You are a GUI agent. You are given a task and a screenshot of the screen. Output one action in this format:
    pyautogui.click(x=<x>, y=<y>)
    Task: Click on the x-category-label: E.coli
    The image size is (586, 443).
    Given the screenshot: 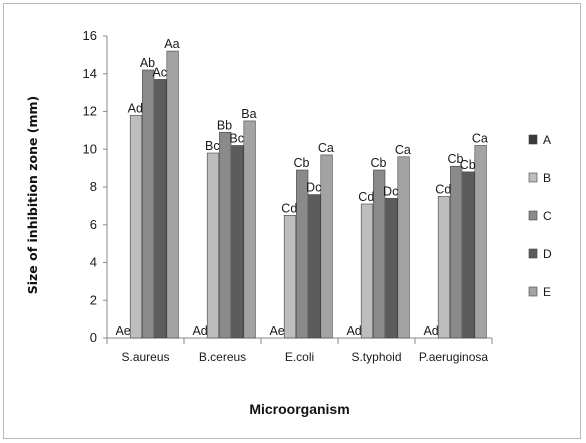 What is the action you would take?
    pyautogui.click(x=299, y=357)
    